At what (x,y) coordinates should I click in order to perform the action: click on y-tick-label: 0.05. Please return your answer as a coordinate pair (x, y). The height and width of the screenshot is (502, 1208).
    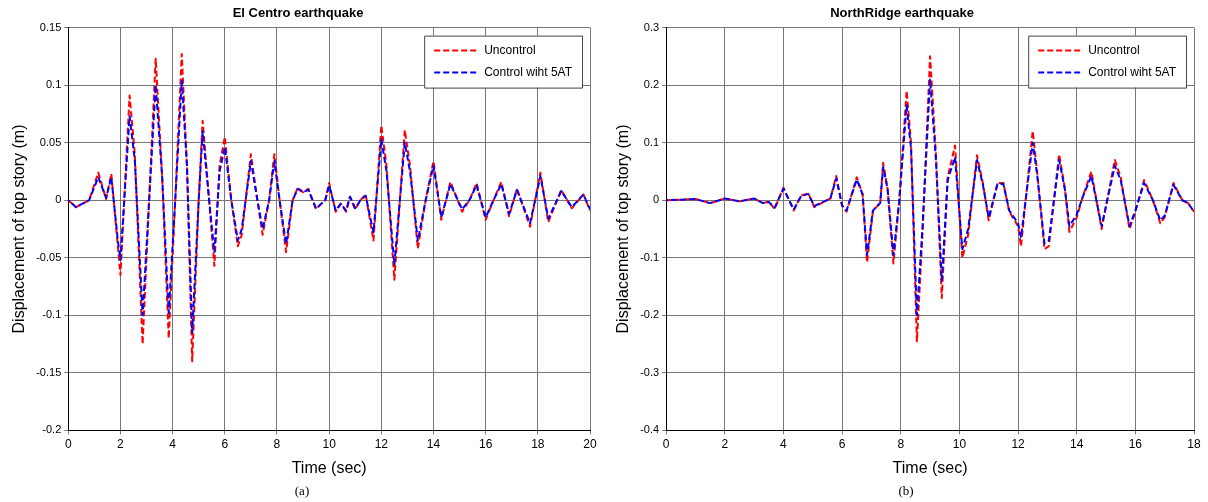
    Looking at the image, I should click on (50, 141).